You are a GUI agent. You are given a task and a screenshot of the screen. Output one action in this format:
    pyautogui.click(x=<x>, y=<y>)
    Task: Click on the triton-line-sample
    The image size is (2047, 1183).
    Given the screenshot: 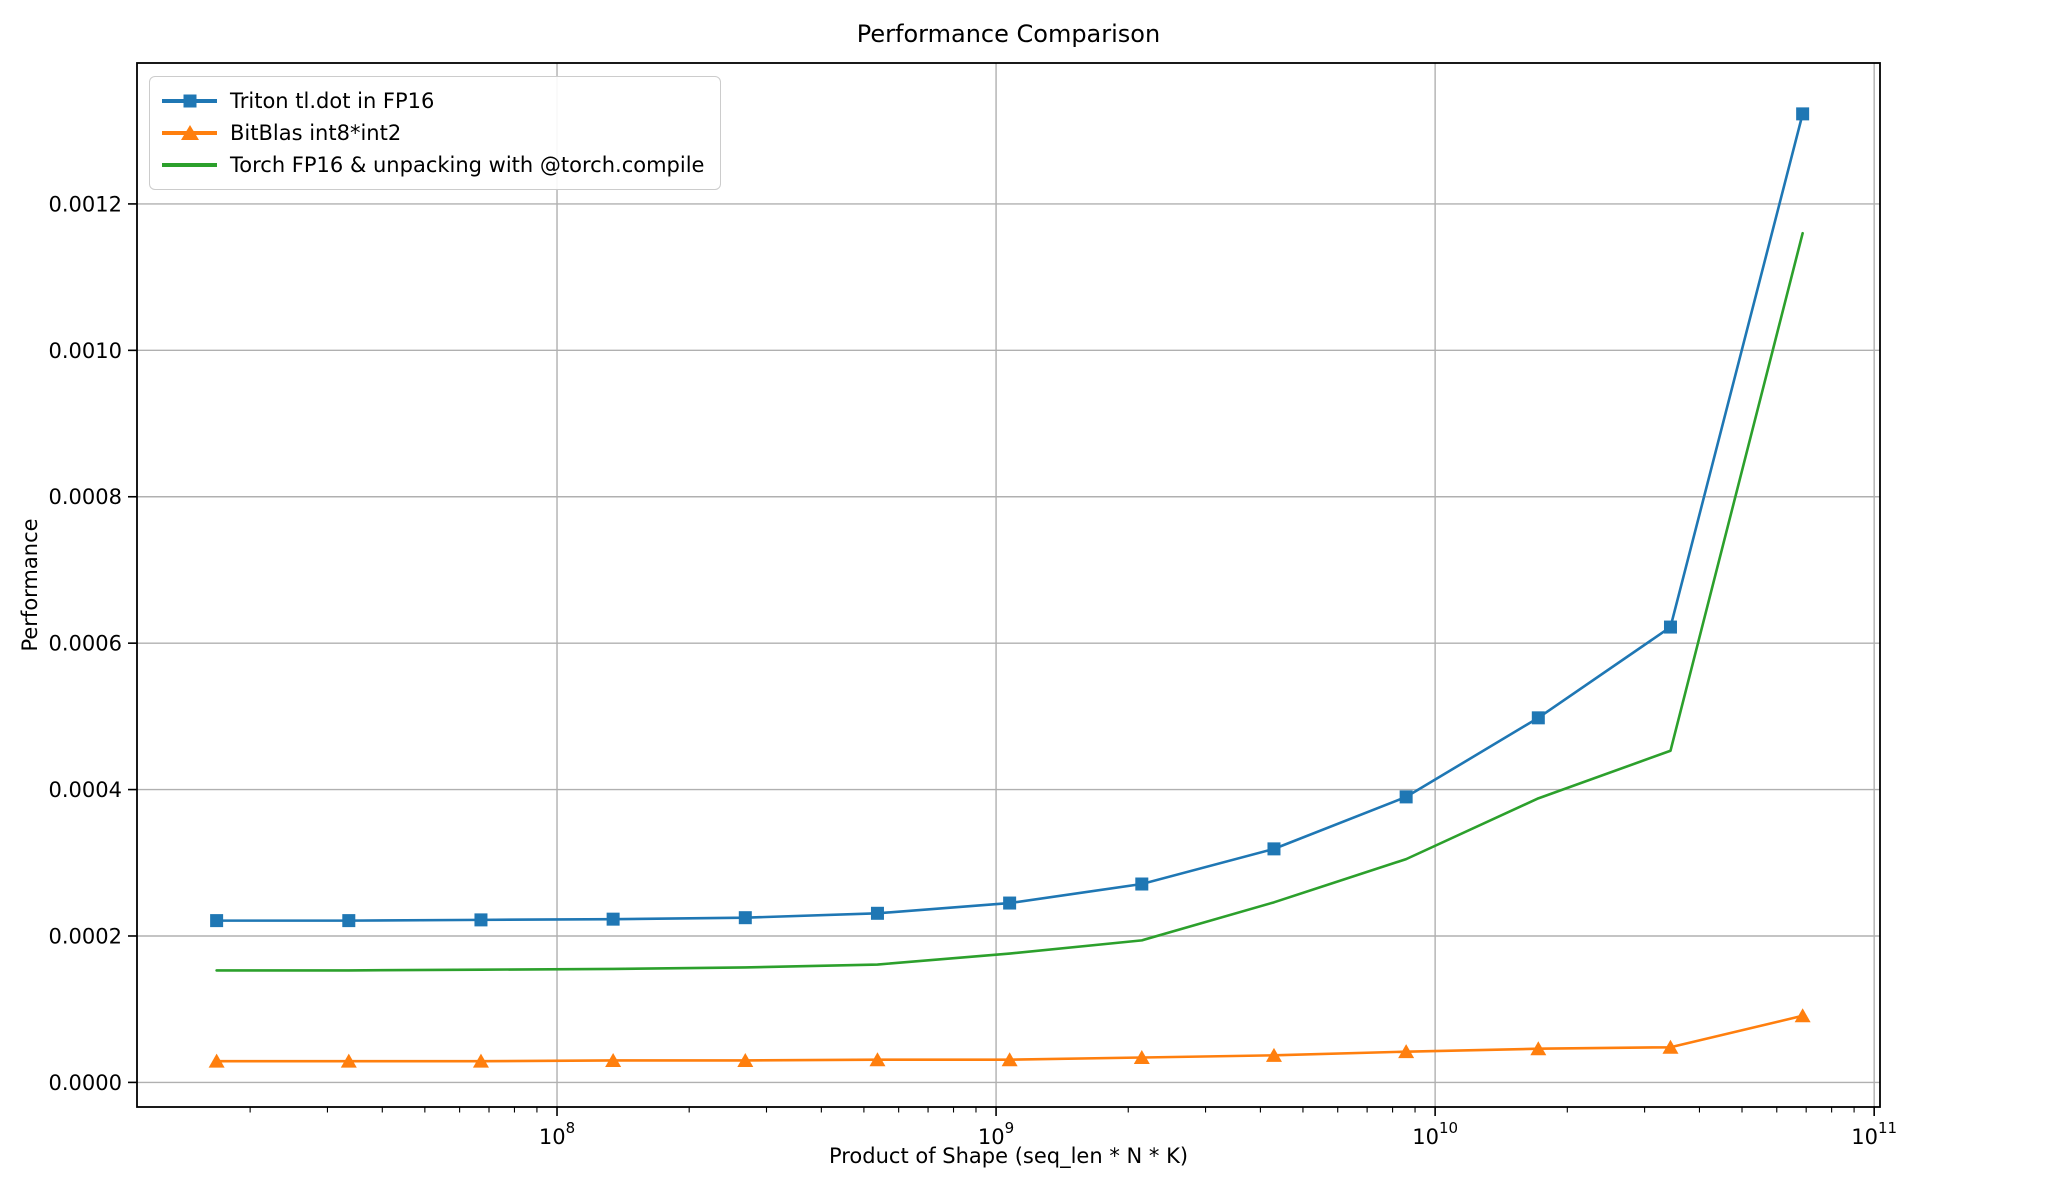 What is the action you would take?
    pyautogui.click(x=189, y=101)
    